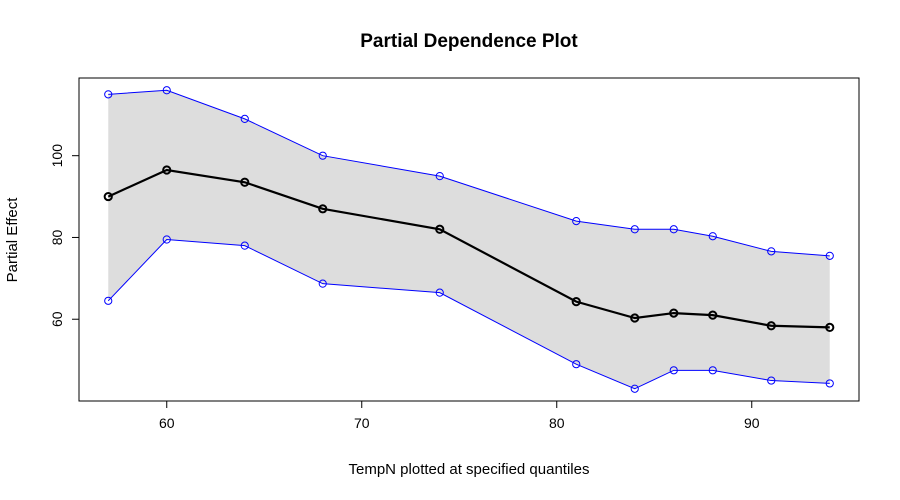 This screenshot has height=500, width=900. What do you see at coordinates (362, 423) in the screenshot?
I see `x-tick-label: 70` at bounding box center [362, 423].